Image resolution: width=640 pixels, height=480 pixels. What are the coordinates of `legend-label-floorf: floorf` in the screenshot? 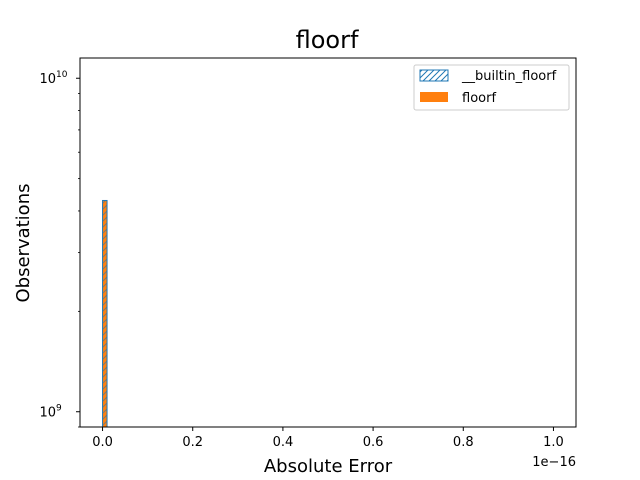 It's located at (479, 98).